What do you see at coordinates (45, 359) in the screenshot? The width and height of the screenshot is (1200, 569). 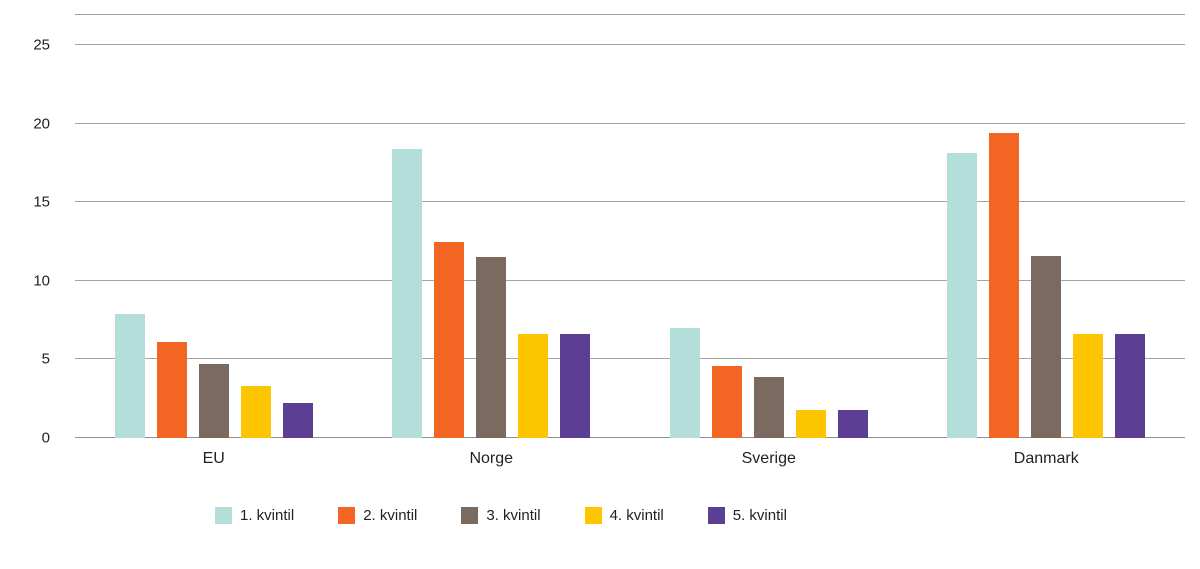 I see `y-tick-label: 5` at bounding box center [45, 359].